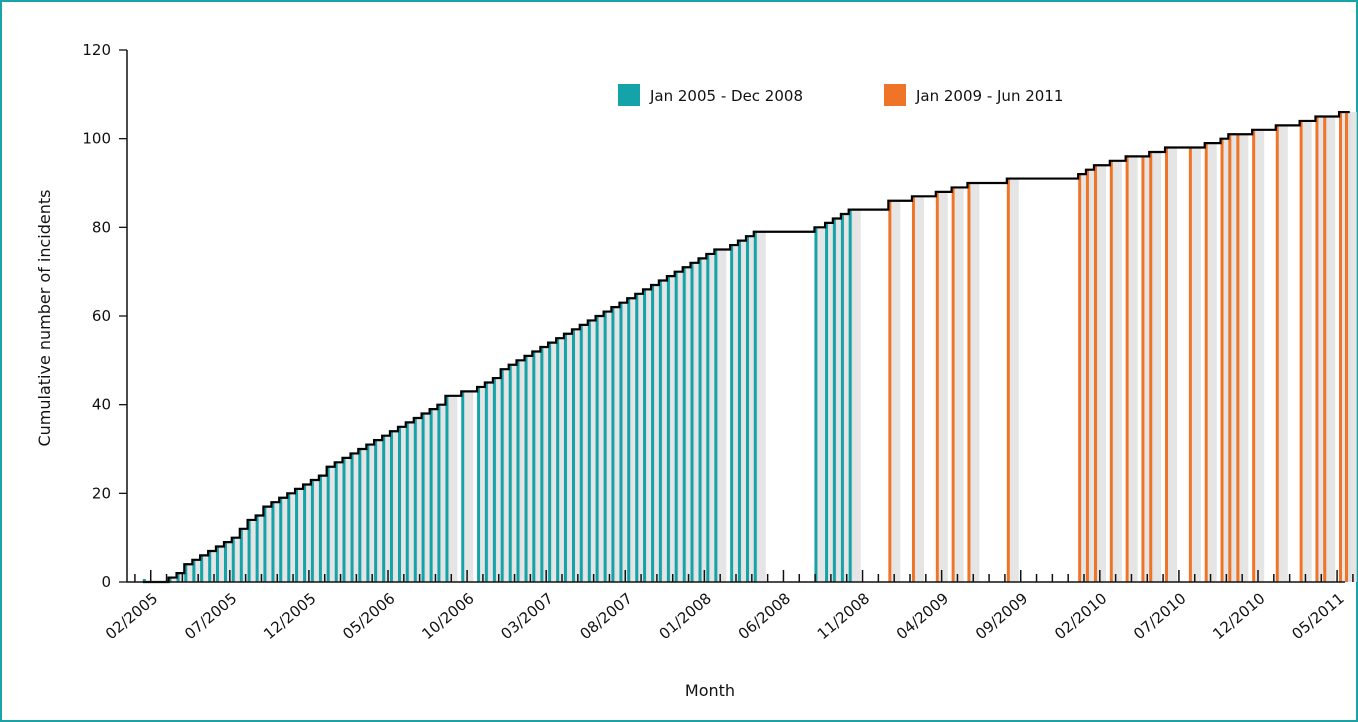 The height and width of the screenshot is (722, 1358). What do you see at coordinates (922, 616) in the screenshot?
I see `x-tick-label-10: 04/2009` at bounding box center [922, 616].